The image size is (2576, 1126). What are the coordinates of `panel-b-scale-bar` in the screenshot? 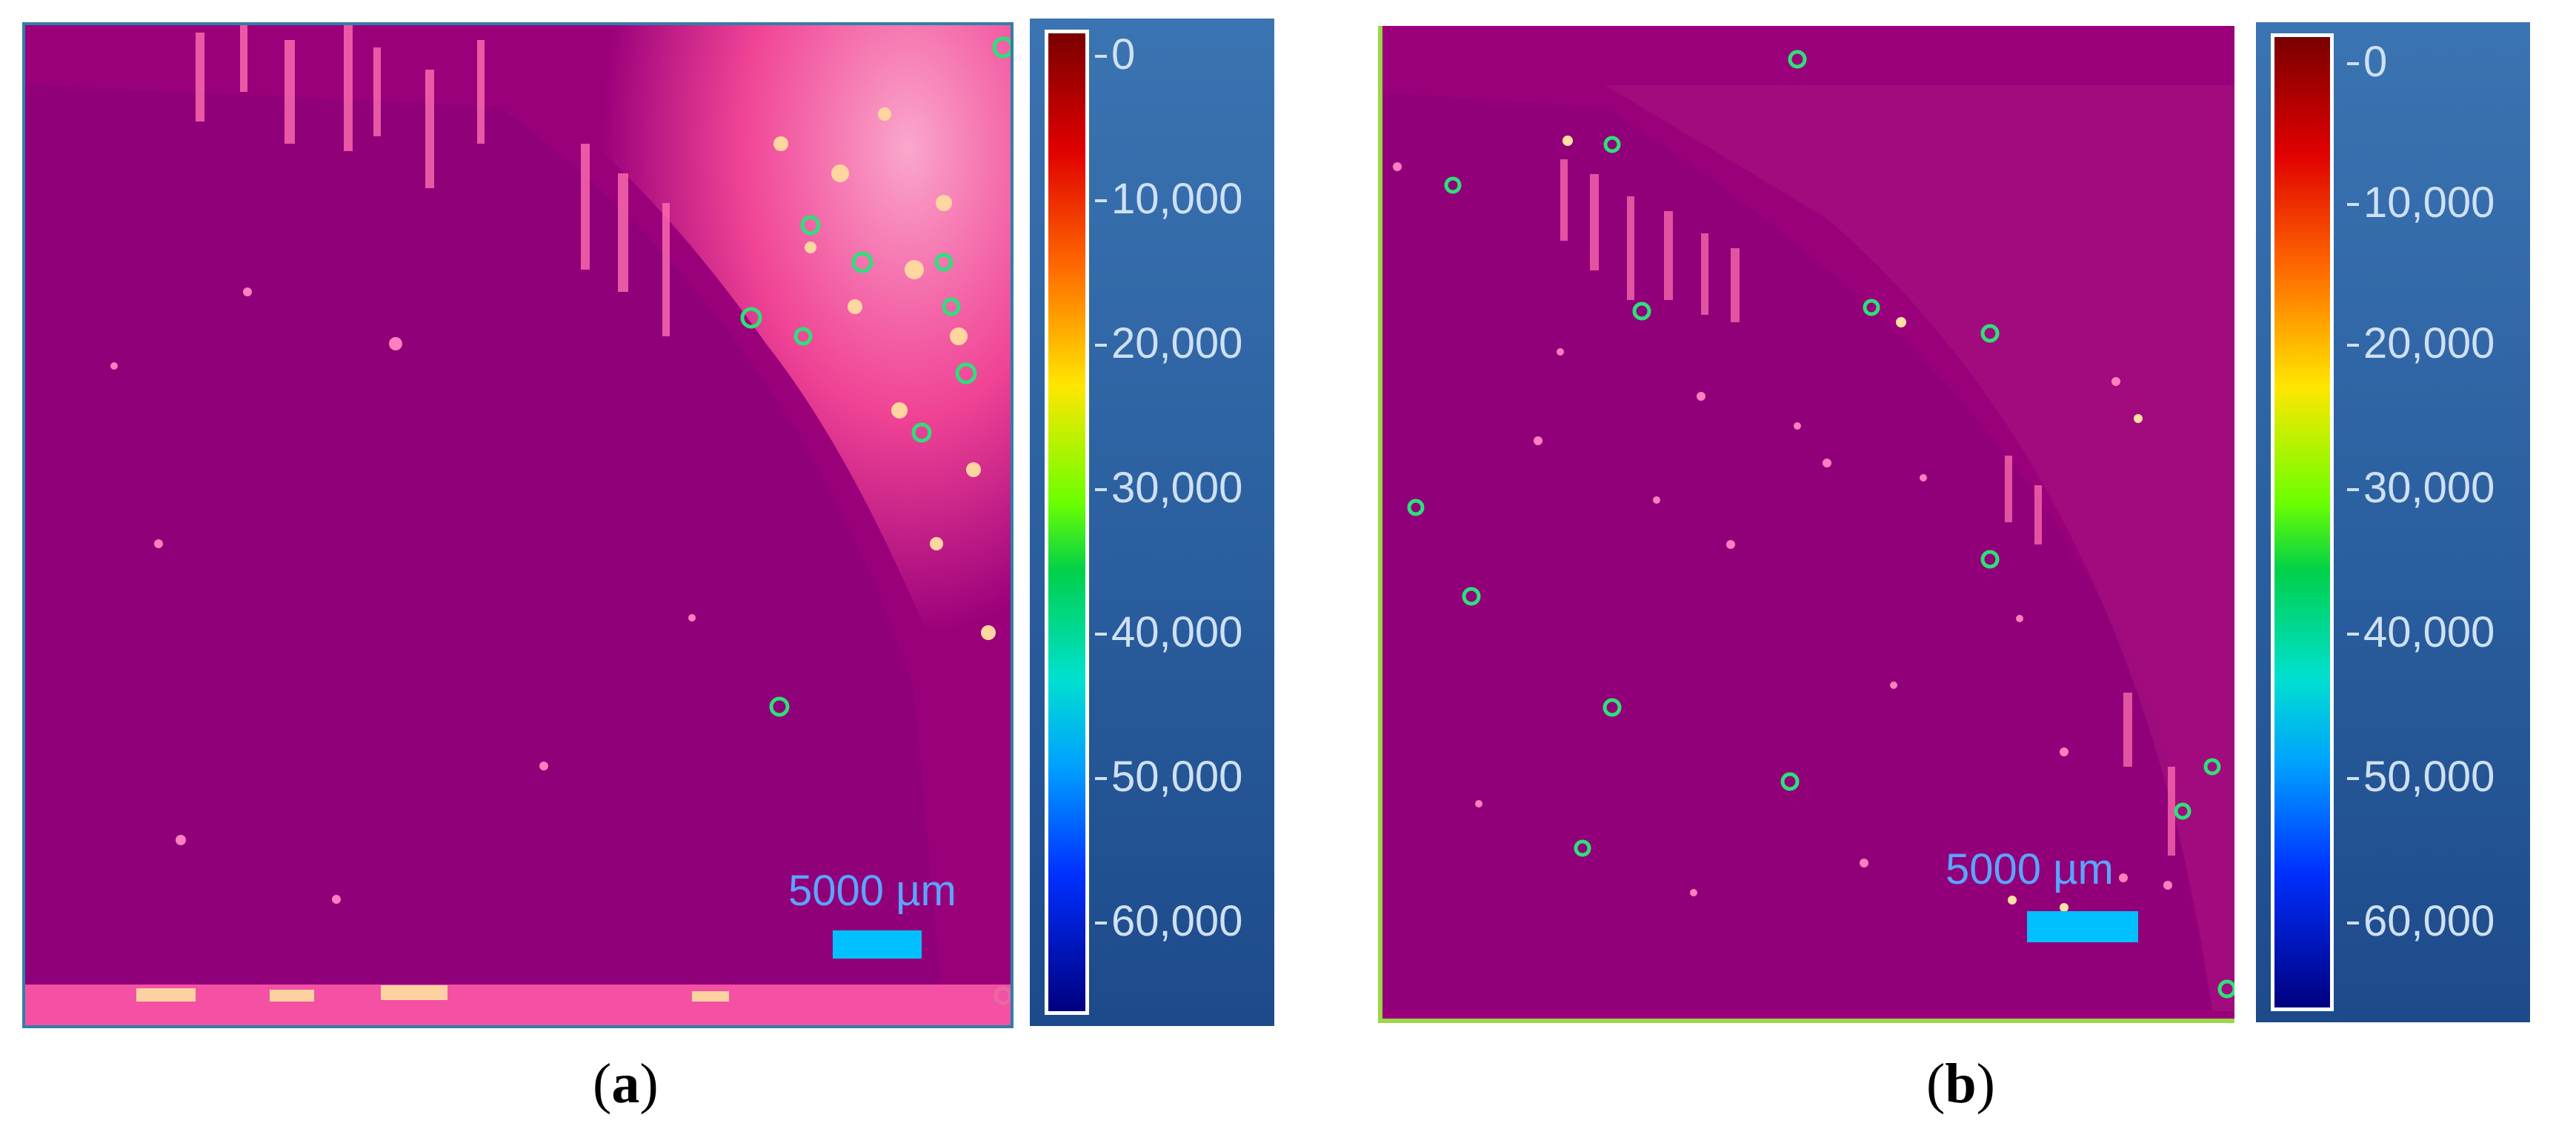 It's located at (2082, 926).